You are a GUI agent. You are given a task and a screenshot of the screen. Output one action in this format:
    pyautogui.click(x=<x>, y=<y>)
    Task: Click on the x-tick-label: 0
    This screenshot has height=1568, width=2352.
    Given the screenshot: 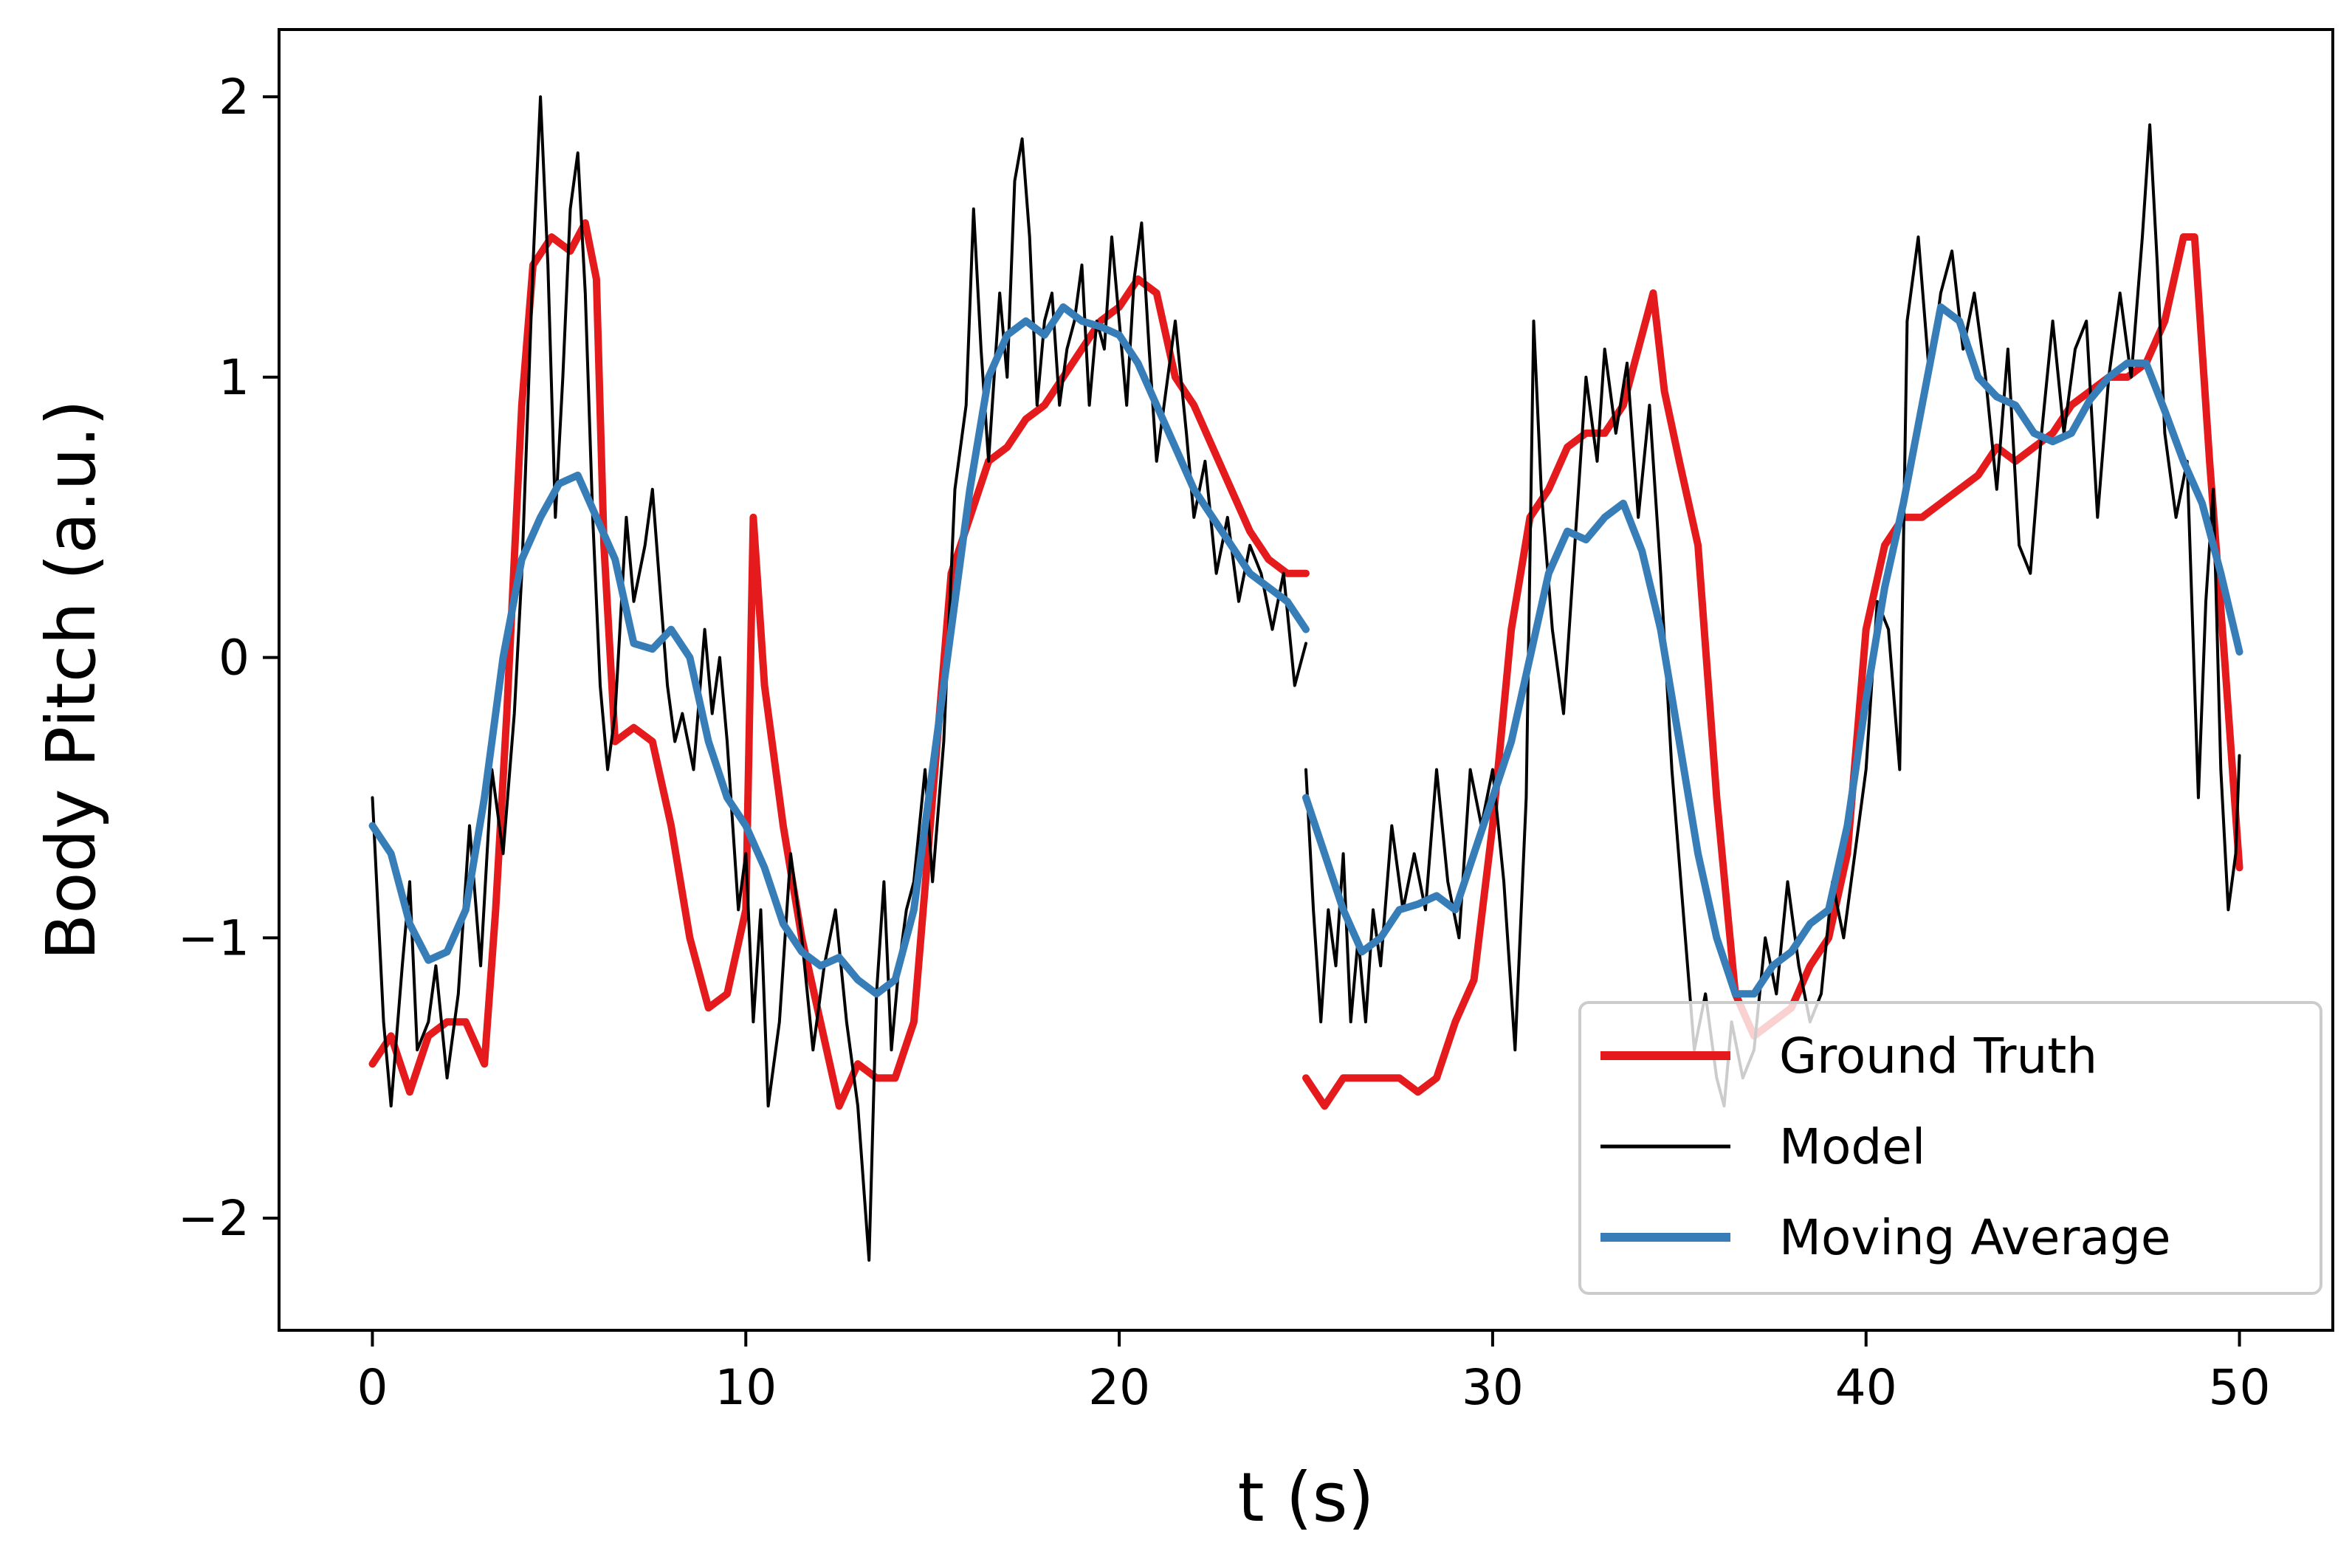 What is the action you would take?
    pyautogui.click(x=372, y=1387)
    